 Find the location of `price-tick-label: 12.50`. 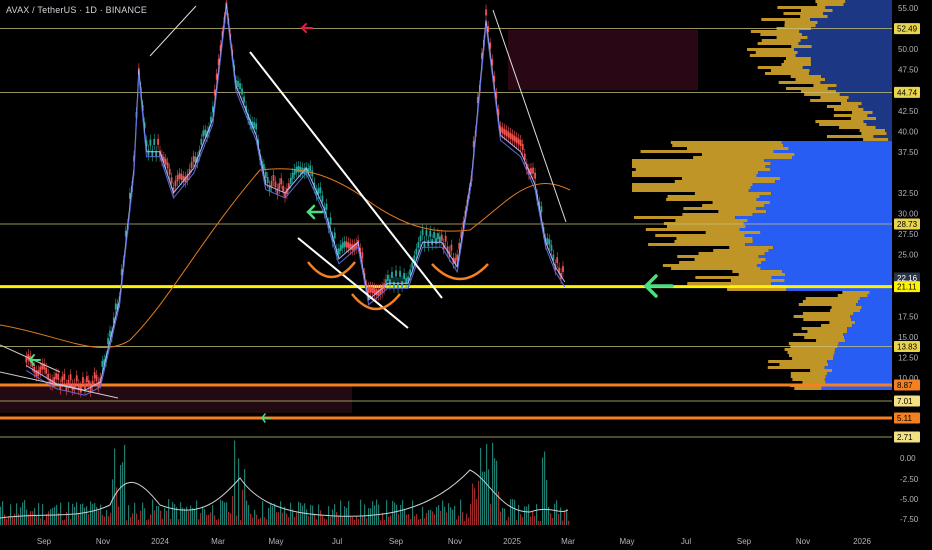

price-tick-label: 12.50 is located at coordinates (908, 357).